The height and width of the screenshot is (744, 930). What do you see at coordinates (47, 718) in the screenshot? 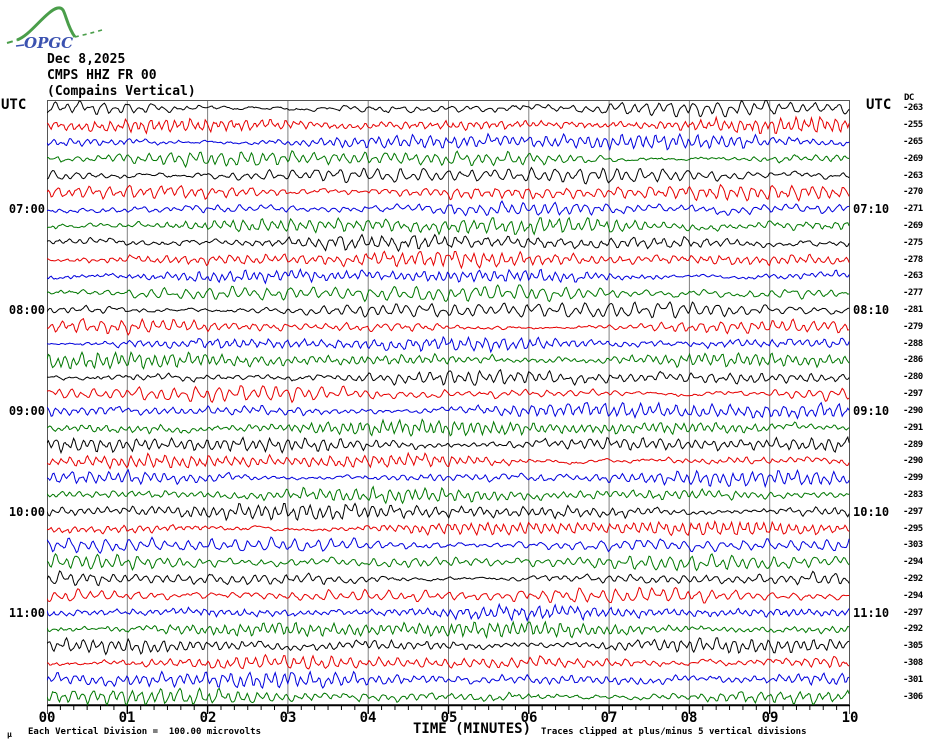
I see `x-tick-label: 00` at bounding box center [47, 718].